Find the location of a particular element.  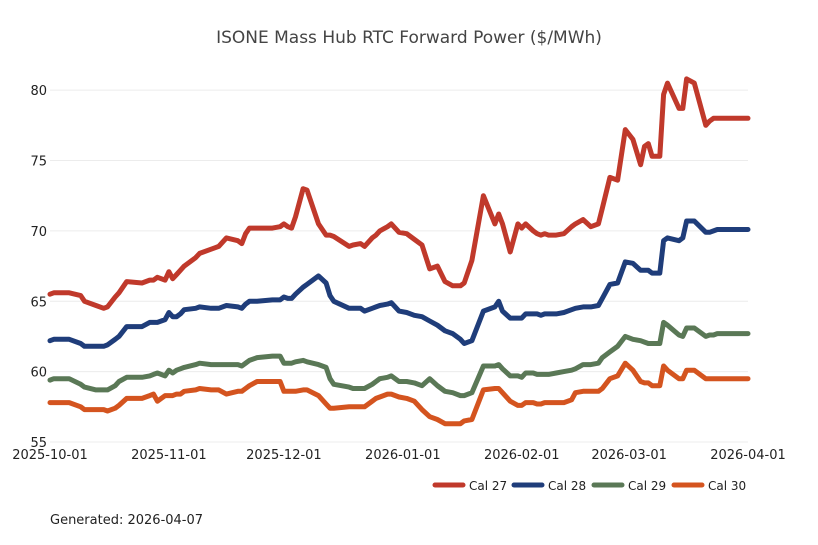

chart-title: ISONE Mass Hub RTC Forward Power ($/MWh) is located at coordinates (409, 38).